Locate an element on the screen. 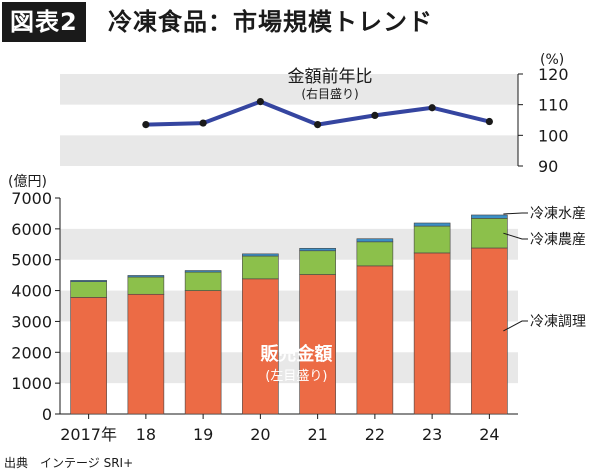 The height and width of the screenshot is (474, 600). bar-y-tick-label: 0 is located at coordinates (47, 414).